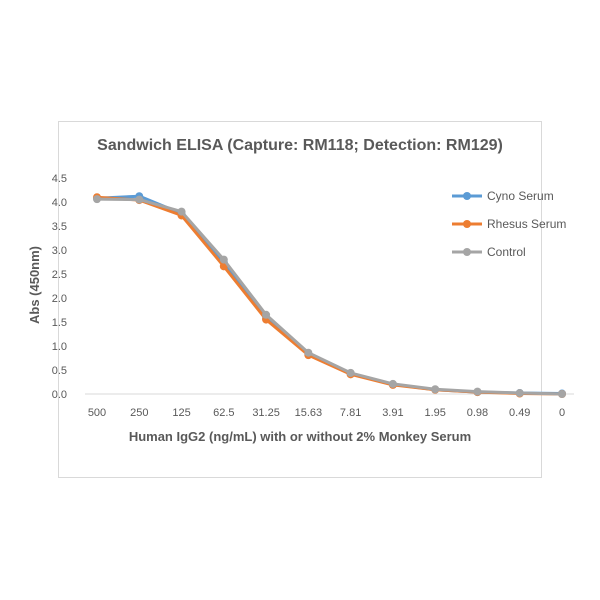  Describe the element at coordinates (266, 413) in the screenshot. I see `x-tick-label: 31.25` at that location.